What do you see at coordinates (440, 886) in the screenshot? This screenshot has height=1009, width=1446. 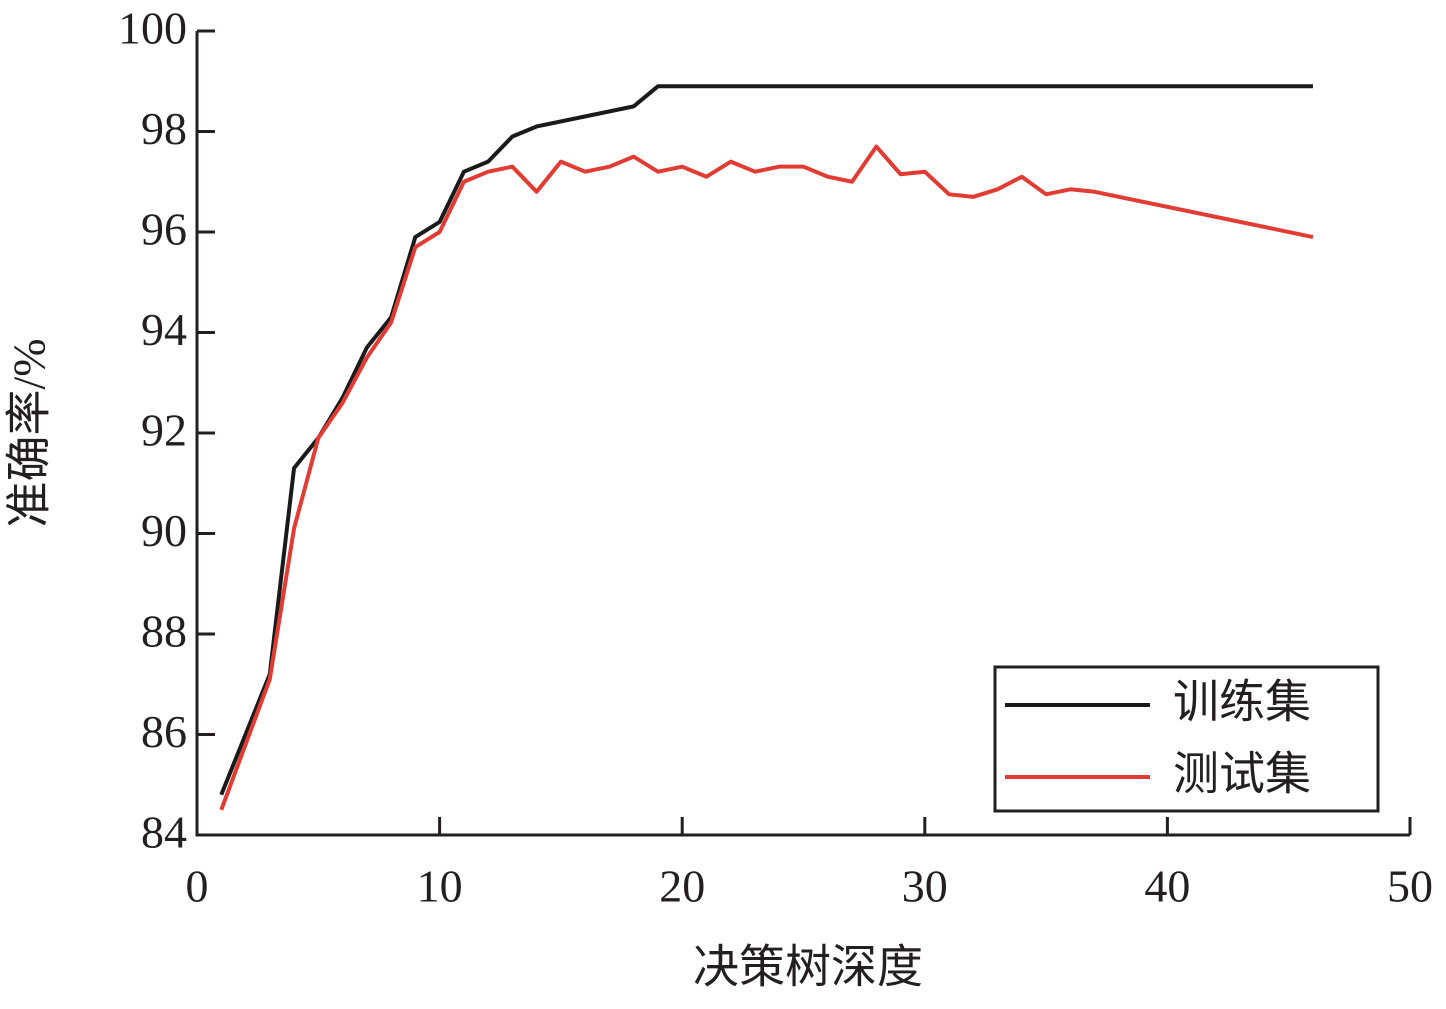 I see `x-tick-label: 10` at bounding box center [440, 886].